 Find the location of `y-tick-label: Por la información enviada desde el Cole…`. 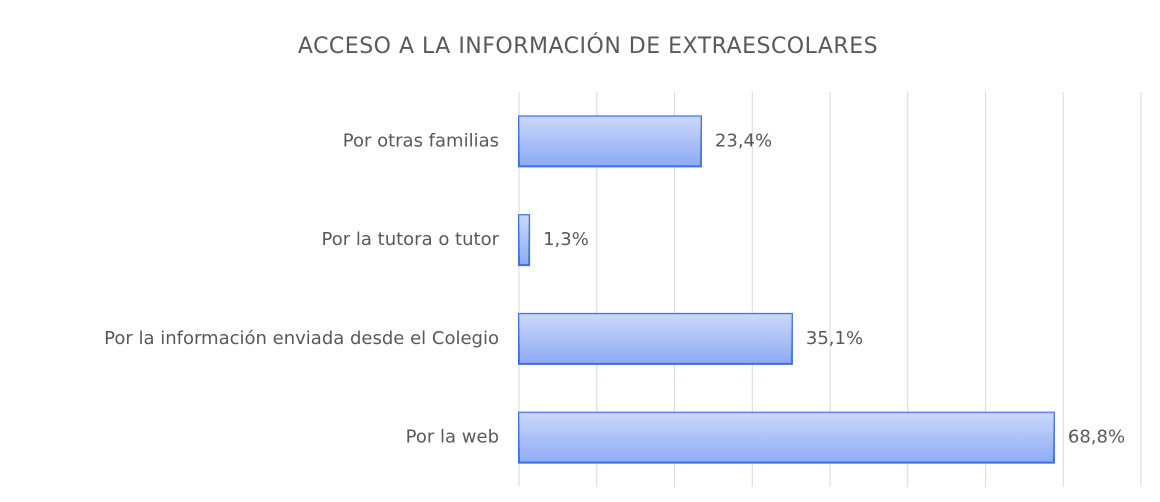

y-tick-label: Por la información enviada desde el Cole… is located at coordinates (301, 338).